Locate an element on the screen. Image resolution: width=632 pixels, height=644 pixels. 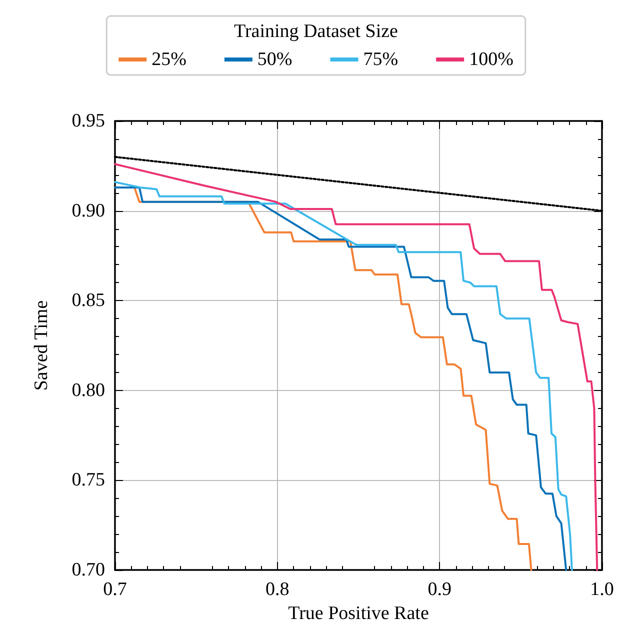
y-tick-label: 0.85 is located at coordinates (88, 301).